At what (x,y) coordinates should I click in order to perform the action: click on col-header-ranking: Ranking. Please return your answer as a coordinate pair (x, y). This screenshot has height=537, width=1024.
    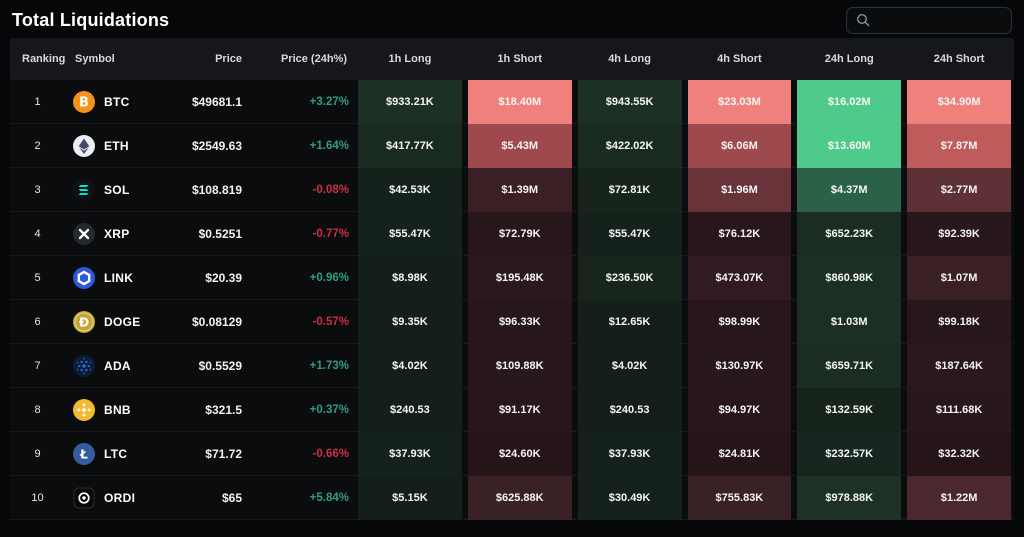
    Looking at the image, I should click on (37, 59).